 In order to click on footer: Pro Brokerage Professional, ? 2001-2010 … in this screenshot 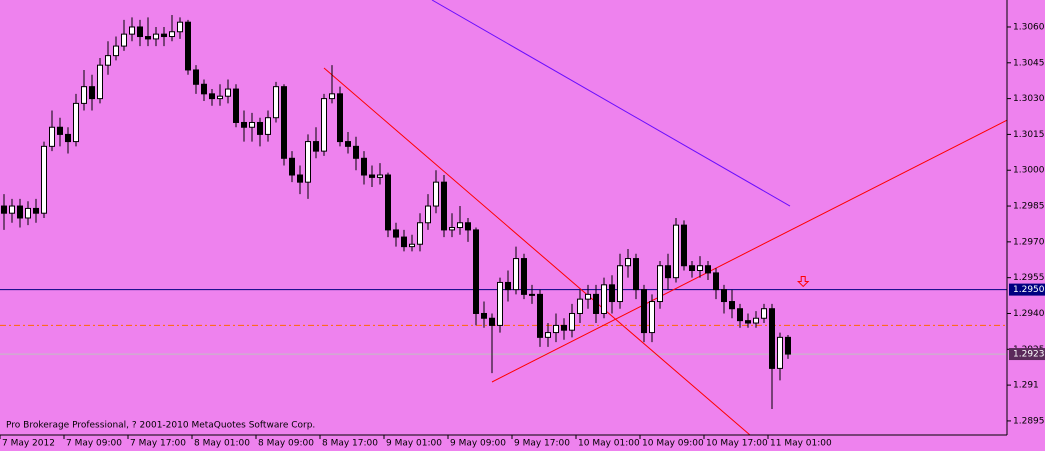, I will do `click(160, 426)`.